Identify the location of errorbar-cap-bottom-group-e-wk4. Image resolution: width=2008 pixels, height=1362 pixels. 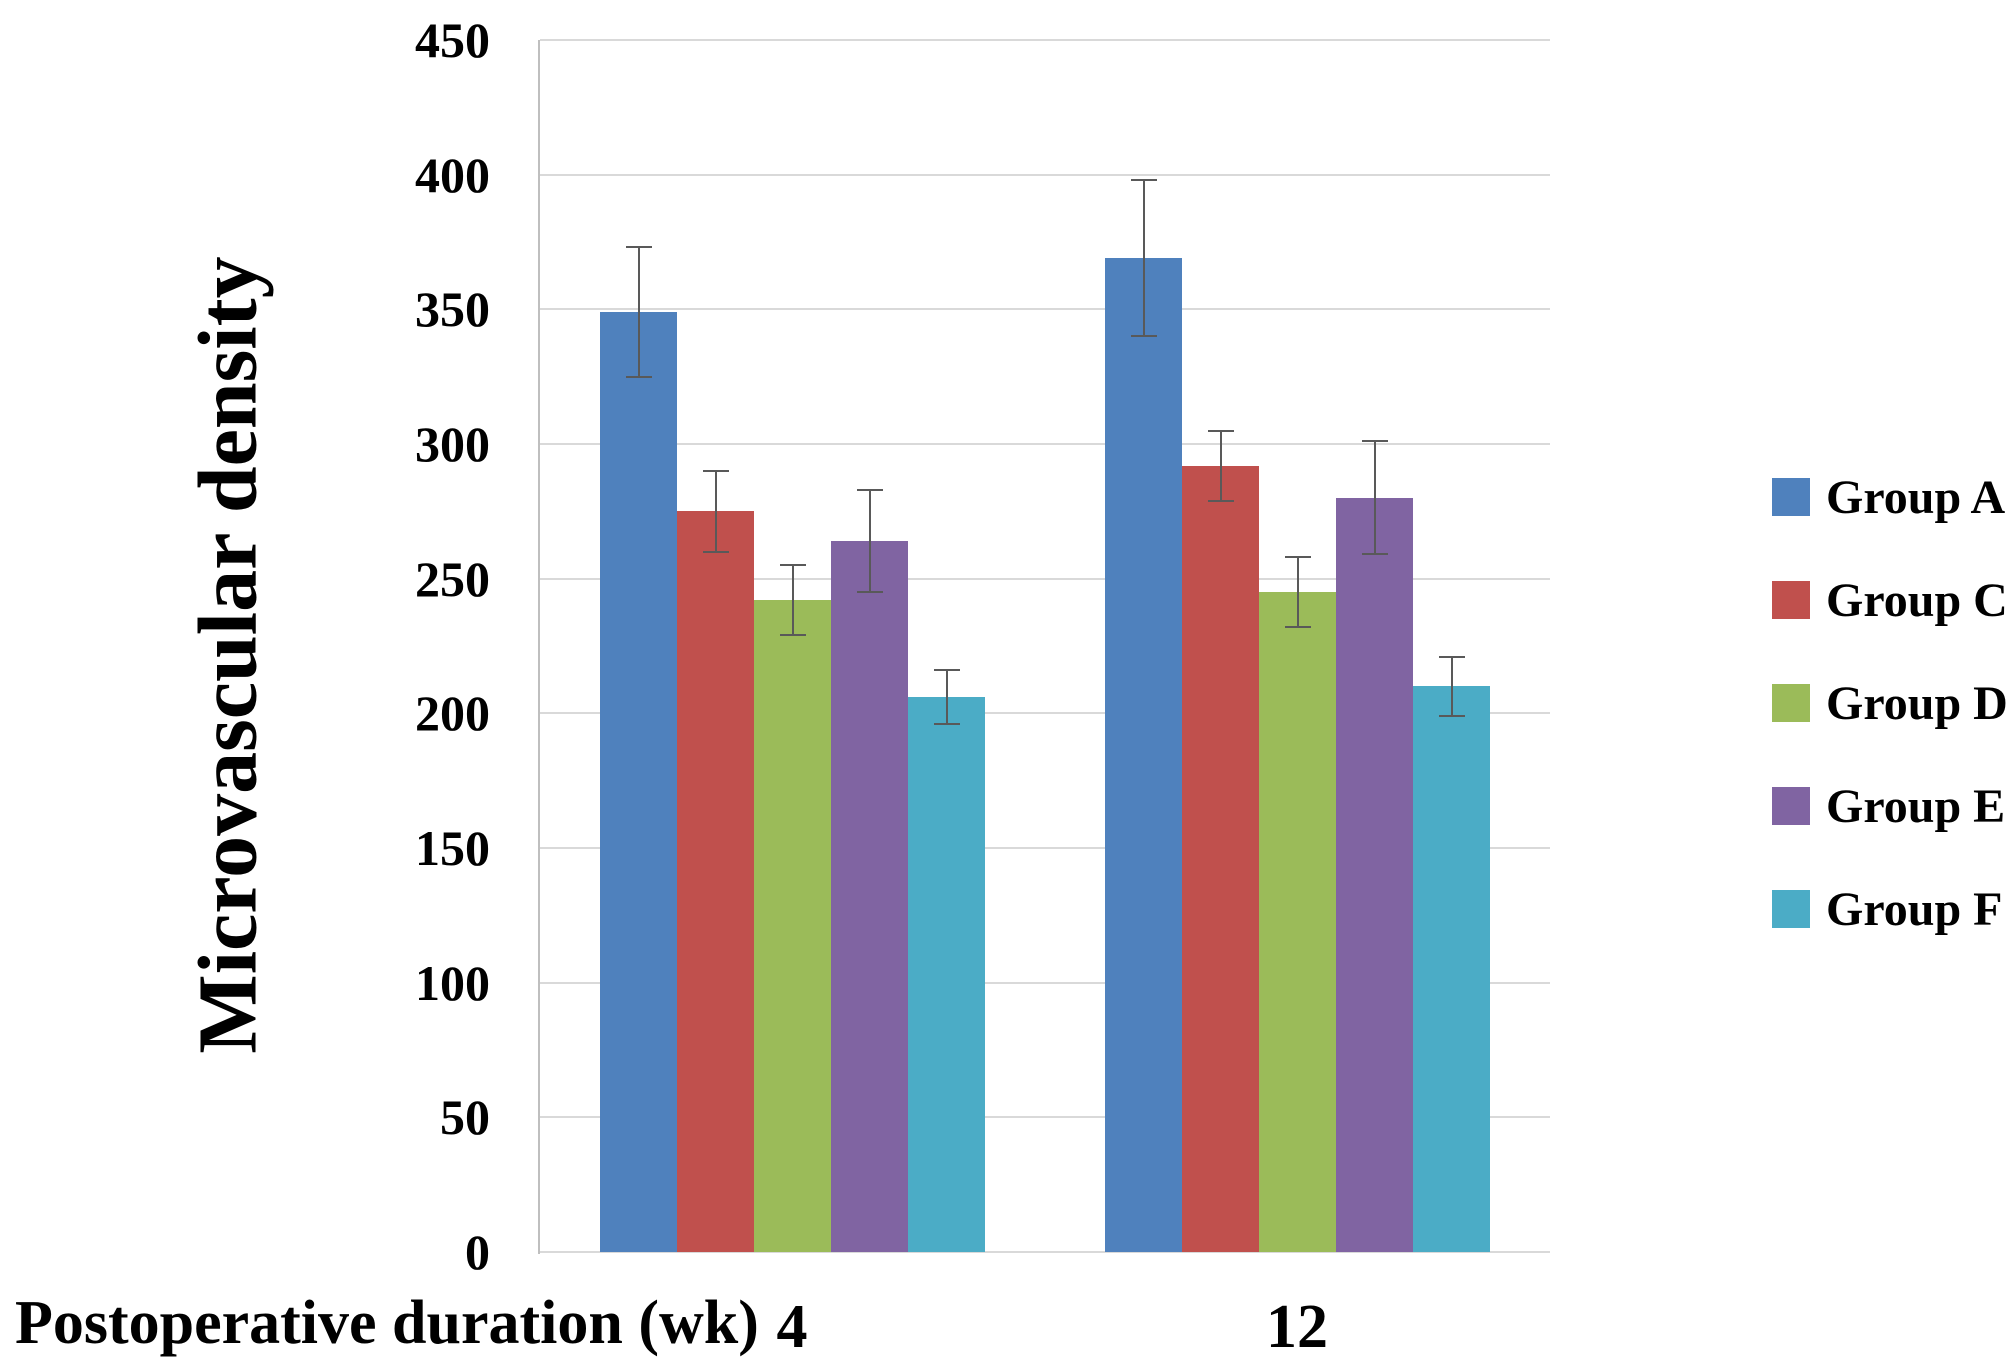
(869, 592).